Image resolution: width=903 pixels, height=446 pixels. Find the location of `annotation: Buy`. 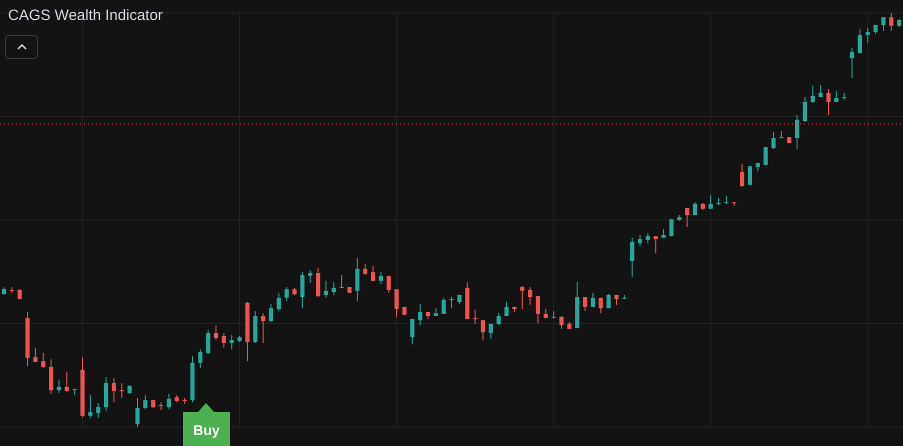

annotation: Buy is located at coordinates (206, 430).